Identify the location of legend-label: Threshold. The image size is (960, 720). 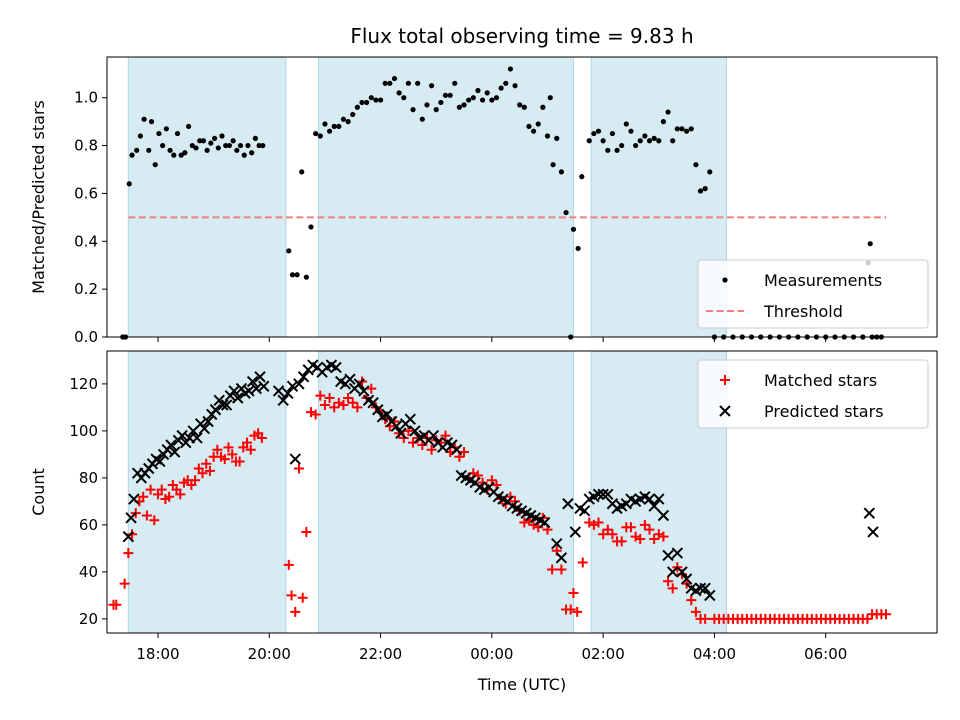
(803, 311).